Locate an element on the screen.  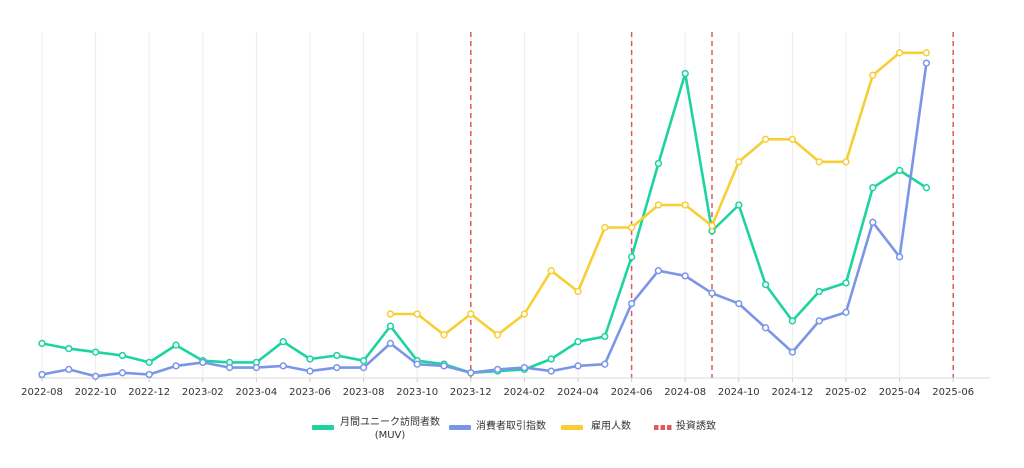
x-tick-label: 2024-02 is located at coordinates (525, 392).